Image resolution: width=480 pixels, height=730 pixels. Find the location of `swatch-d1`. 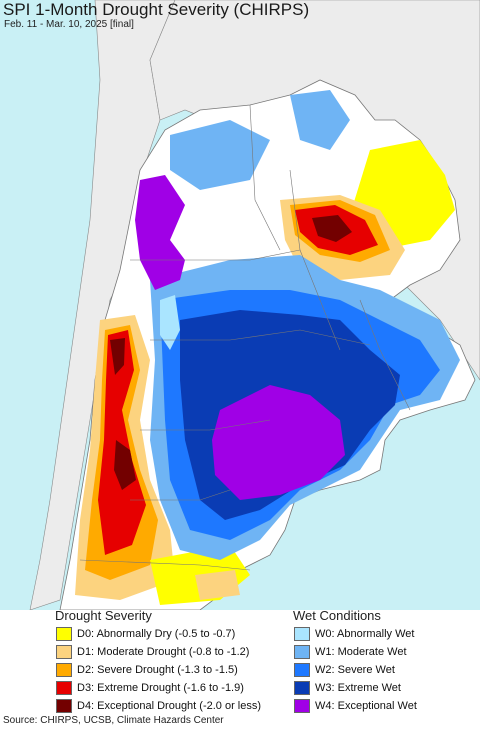

swatch-d1 is located at coordinates (64, 652).